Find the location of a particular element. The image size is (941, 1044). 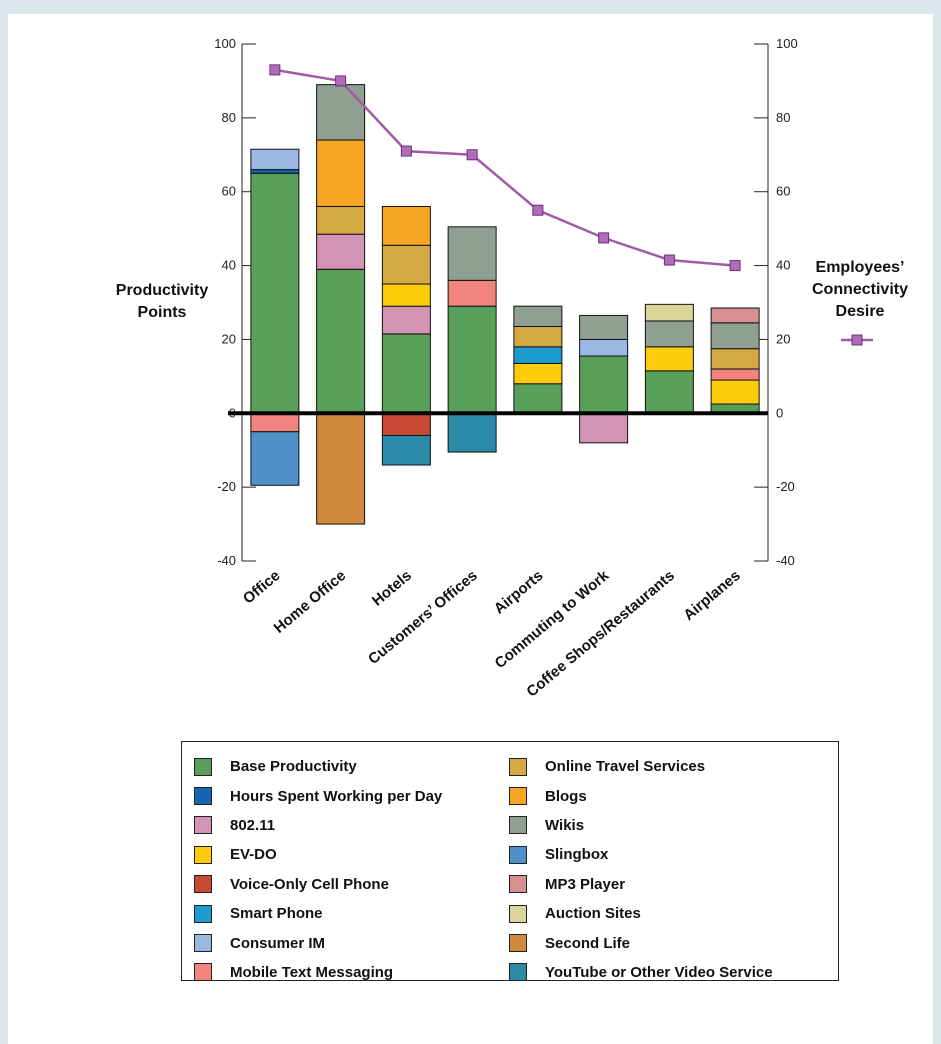

y-axis-left-tick-label: 80 is located at coordinates (229, 117).